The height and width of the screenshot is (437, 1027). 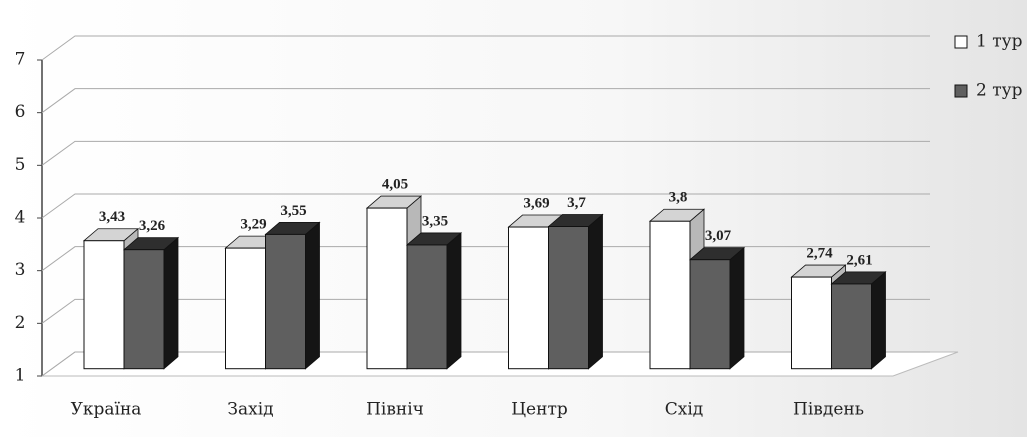 What do you see at coordinates (819, 253) in the screenshot?
I see `value-label: 2,74` at bounding box center [819, 253].